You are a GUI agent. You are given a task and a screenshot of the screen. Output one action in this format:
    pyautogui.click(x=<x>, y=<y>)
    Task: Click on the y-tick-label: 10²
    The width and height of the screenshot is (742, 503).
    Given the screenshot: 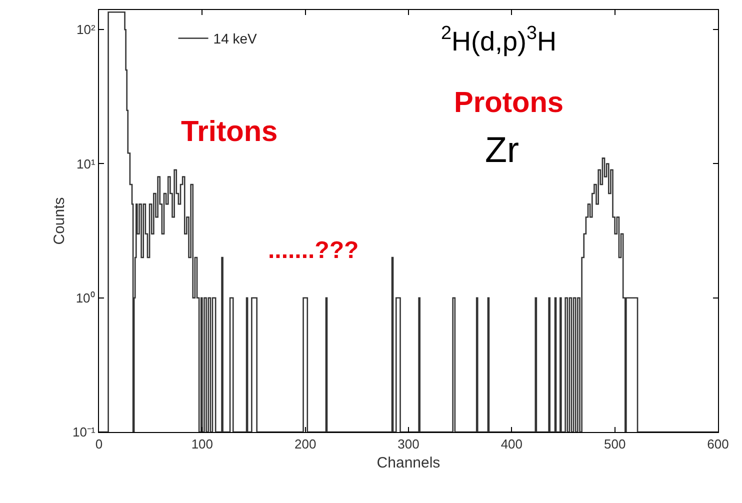 What is the action you would take?
    pyautogui.click(x=86, y=30)
    